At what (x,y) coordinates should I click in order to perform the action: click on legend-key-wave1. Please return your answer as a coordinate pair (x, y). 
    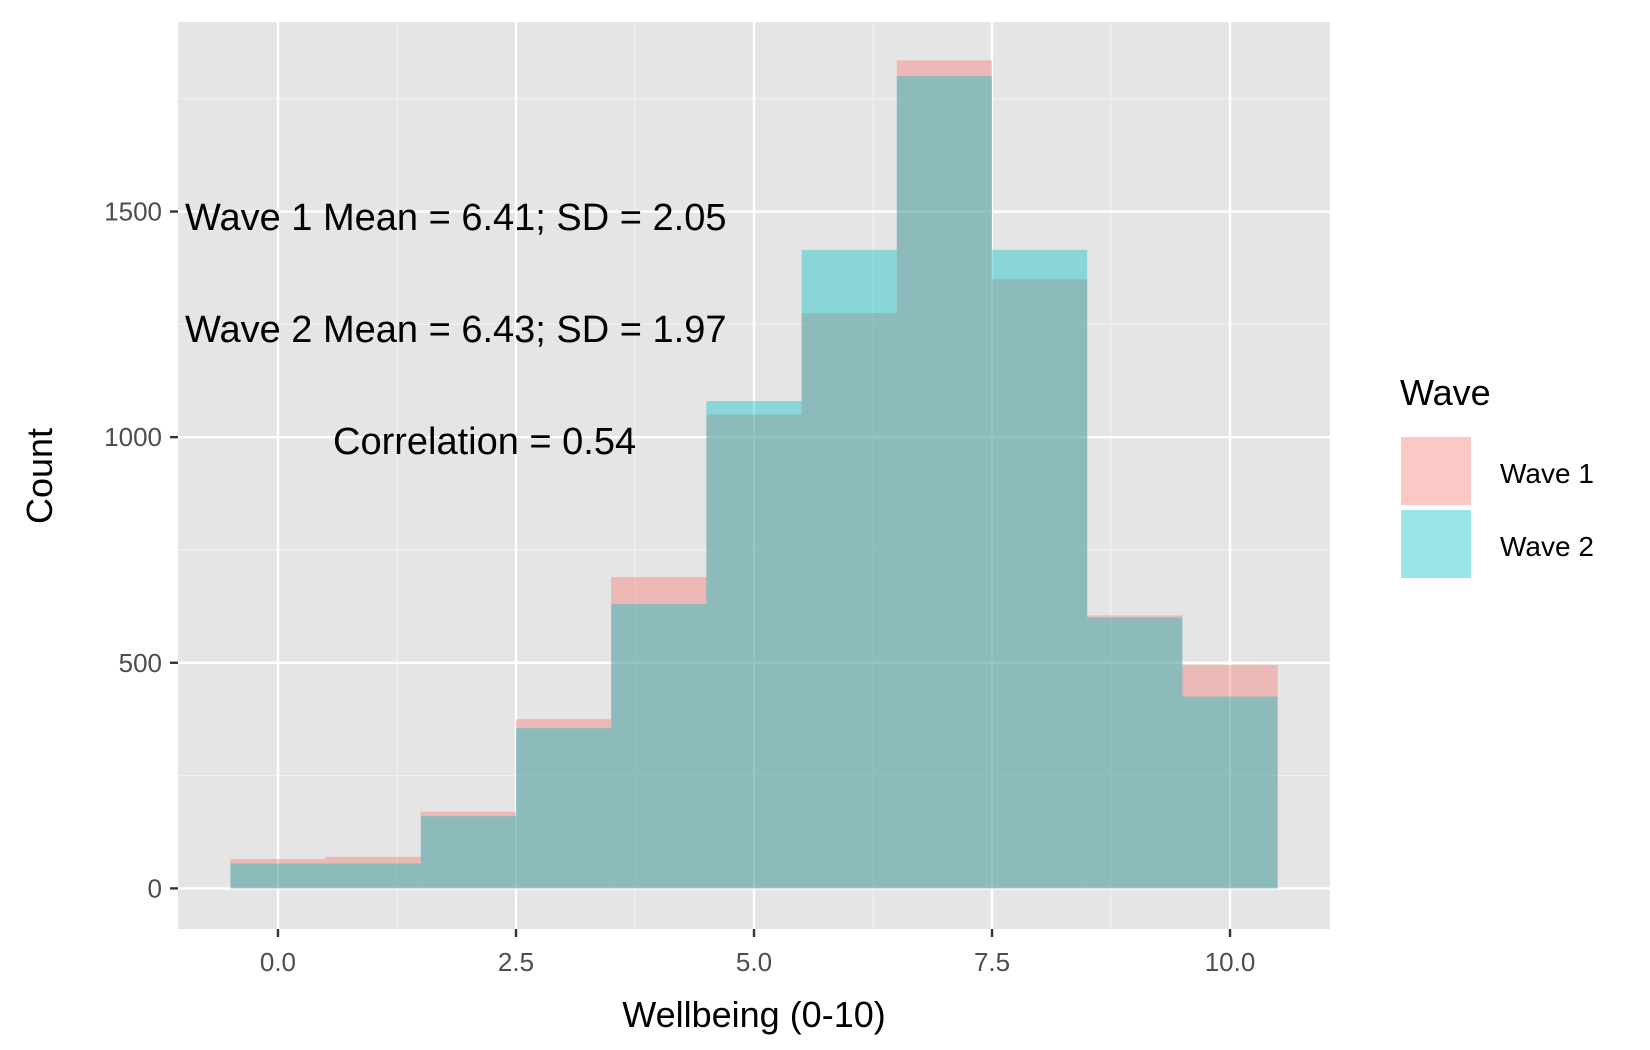
    Looking at the image, I should click on (1436, 471).